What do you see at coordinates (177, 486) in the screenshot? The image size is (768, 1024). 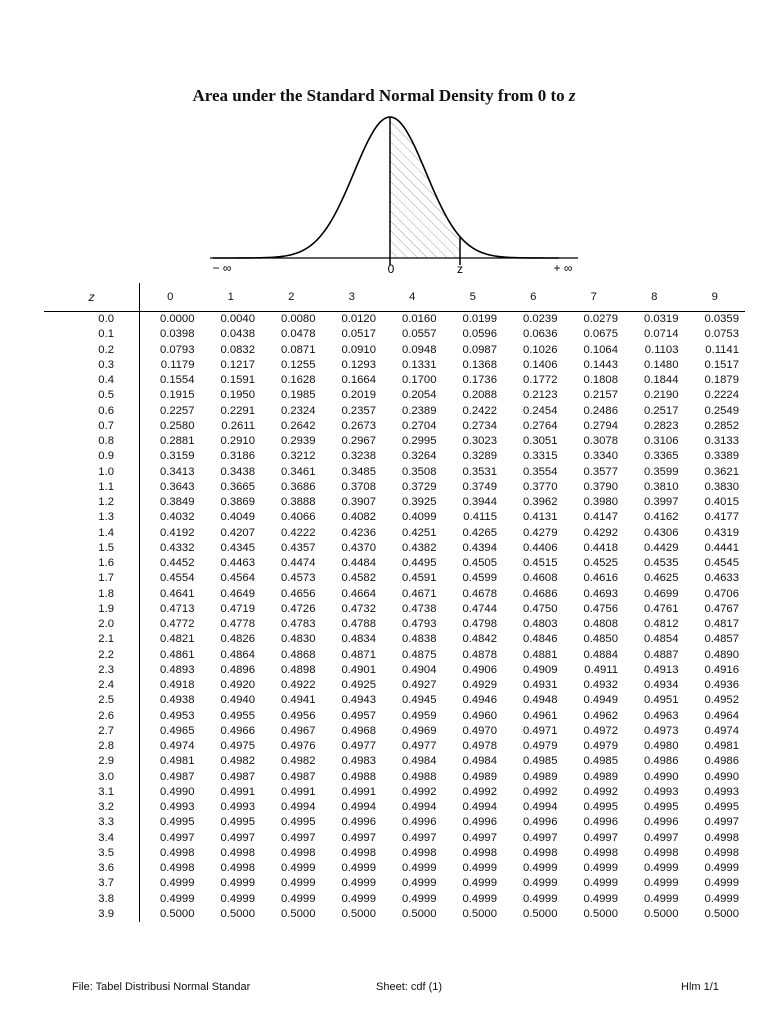 I see `area-value: 0.3643` at bounding box center [177, 486].